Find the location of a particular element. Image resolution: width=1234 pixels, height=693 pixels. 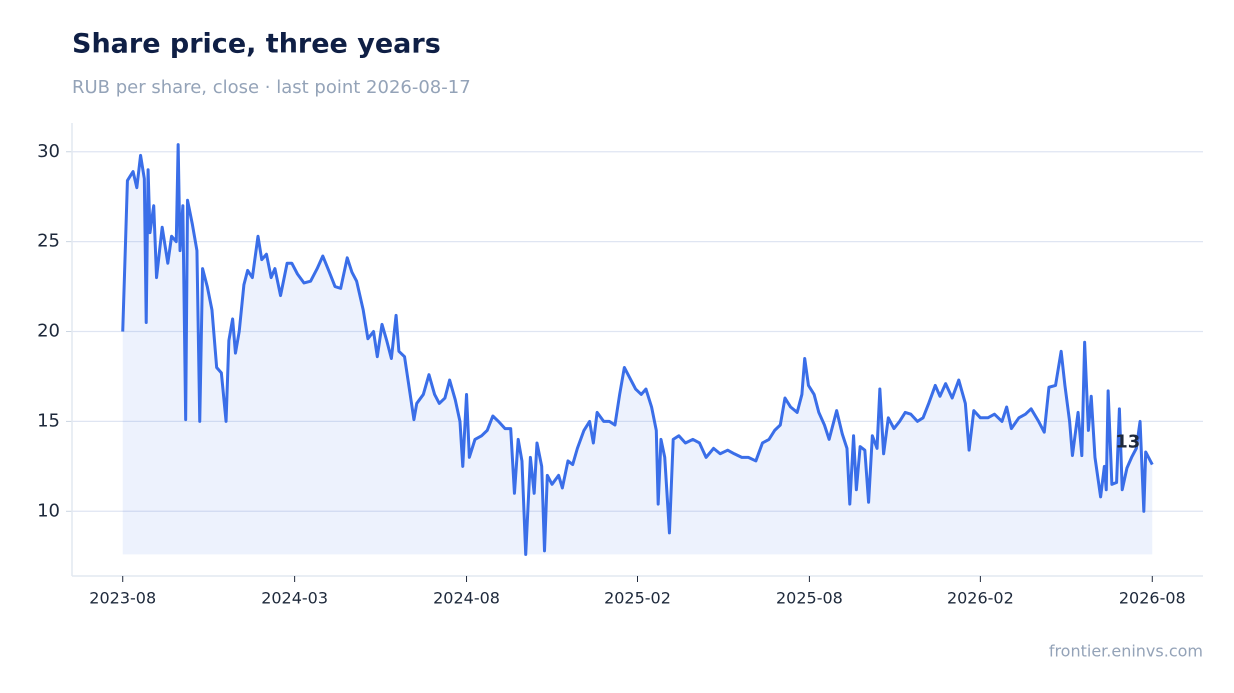

x-tick-label: 2024-03 is located at coordinates (294, 598).